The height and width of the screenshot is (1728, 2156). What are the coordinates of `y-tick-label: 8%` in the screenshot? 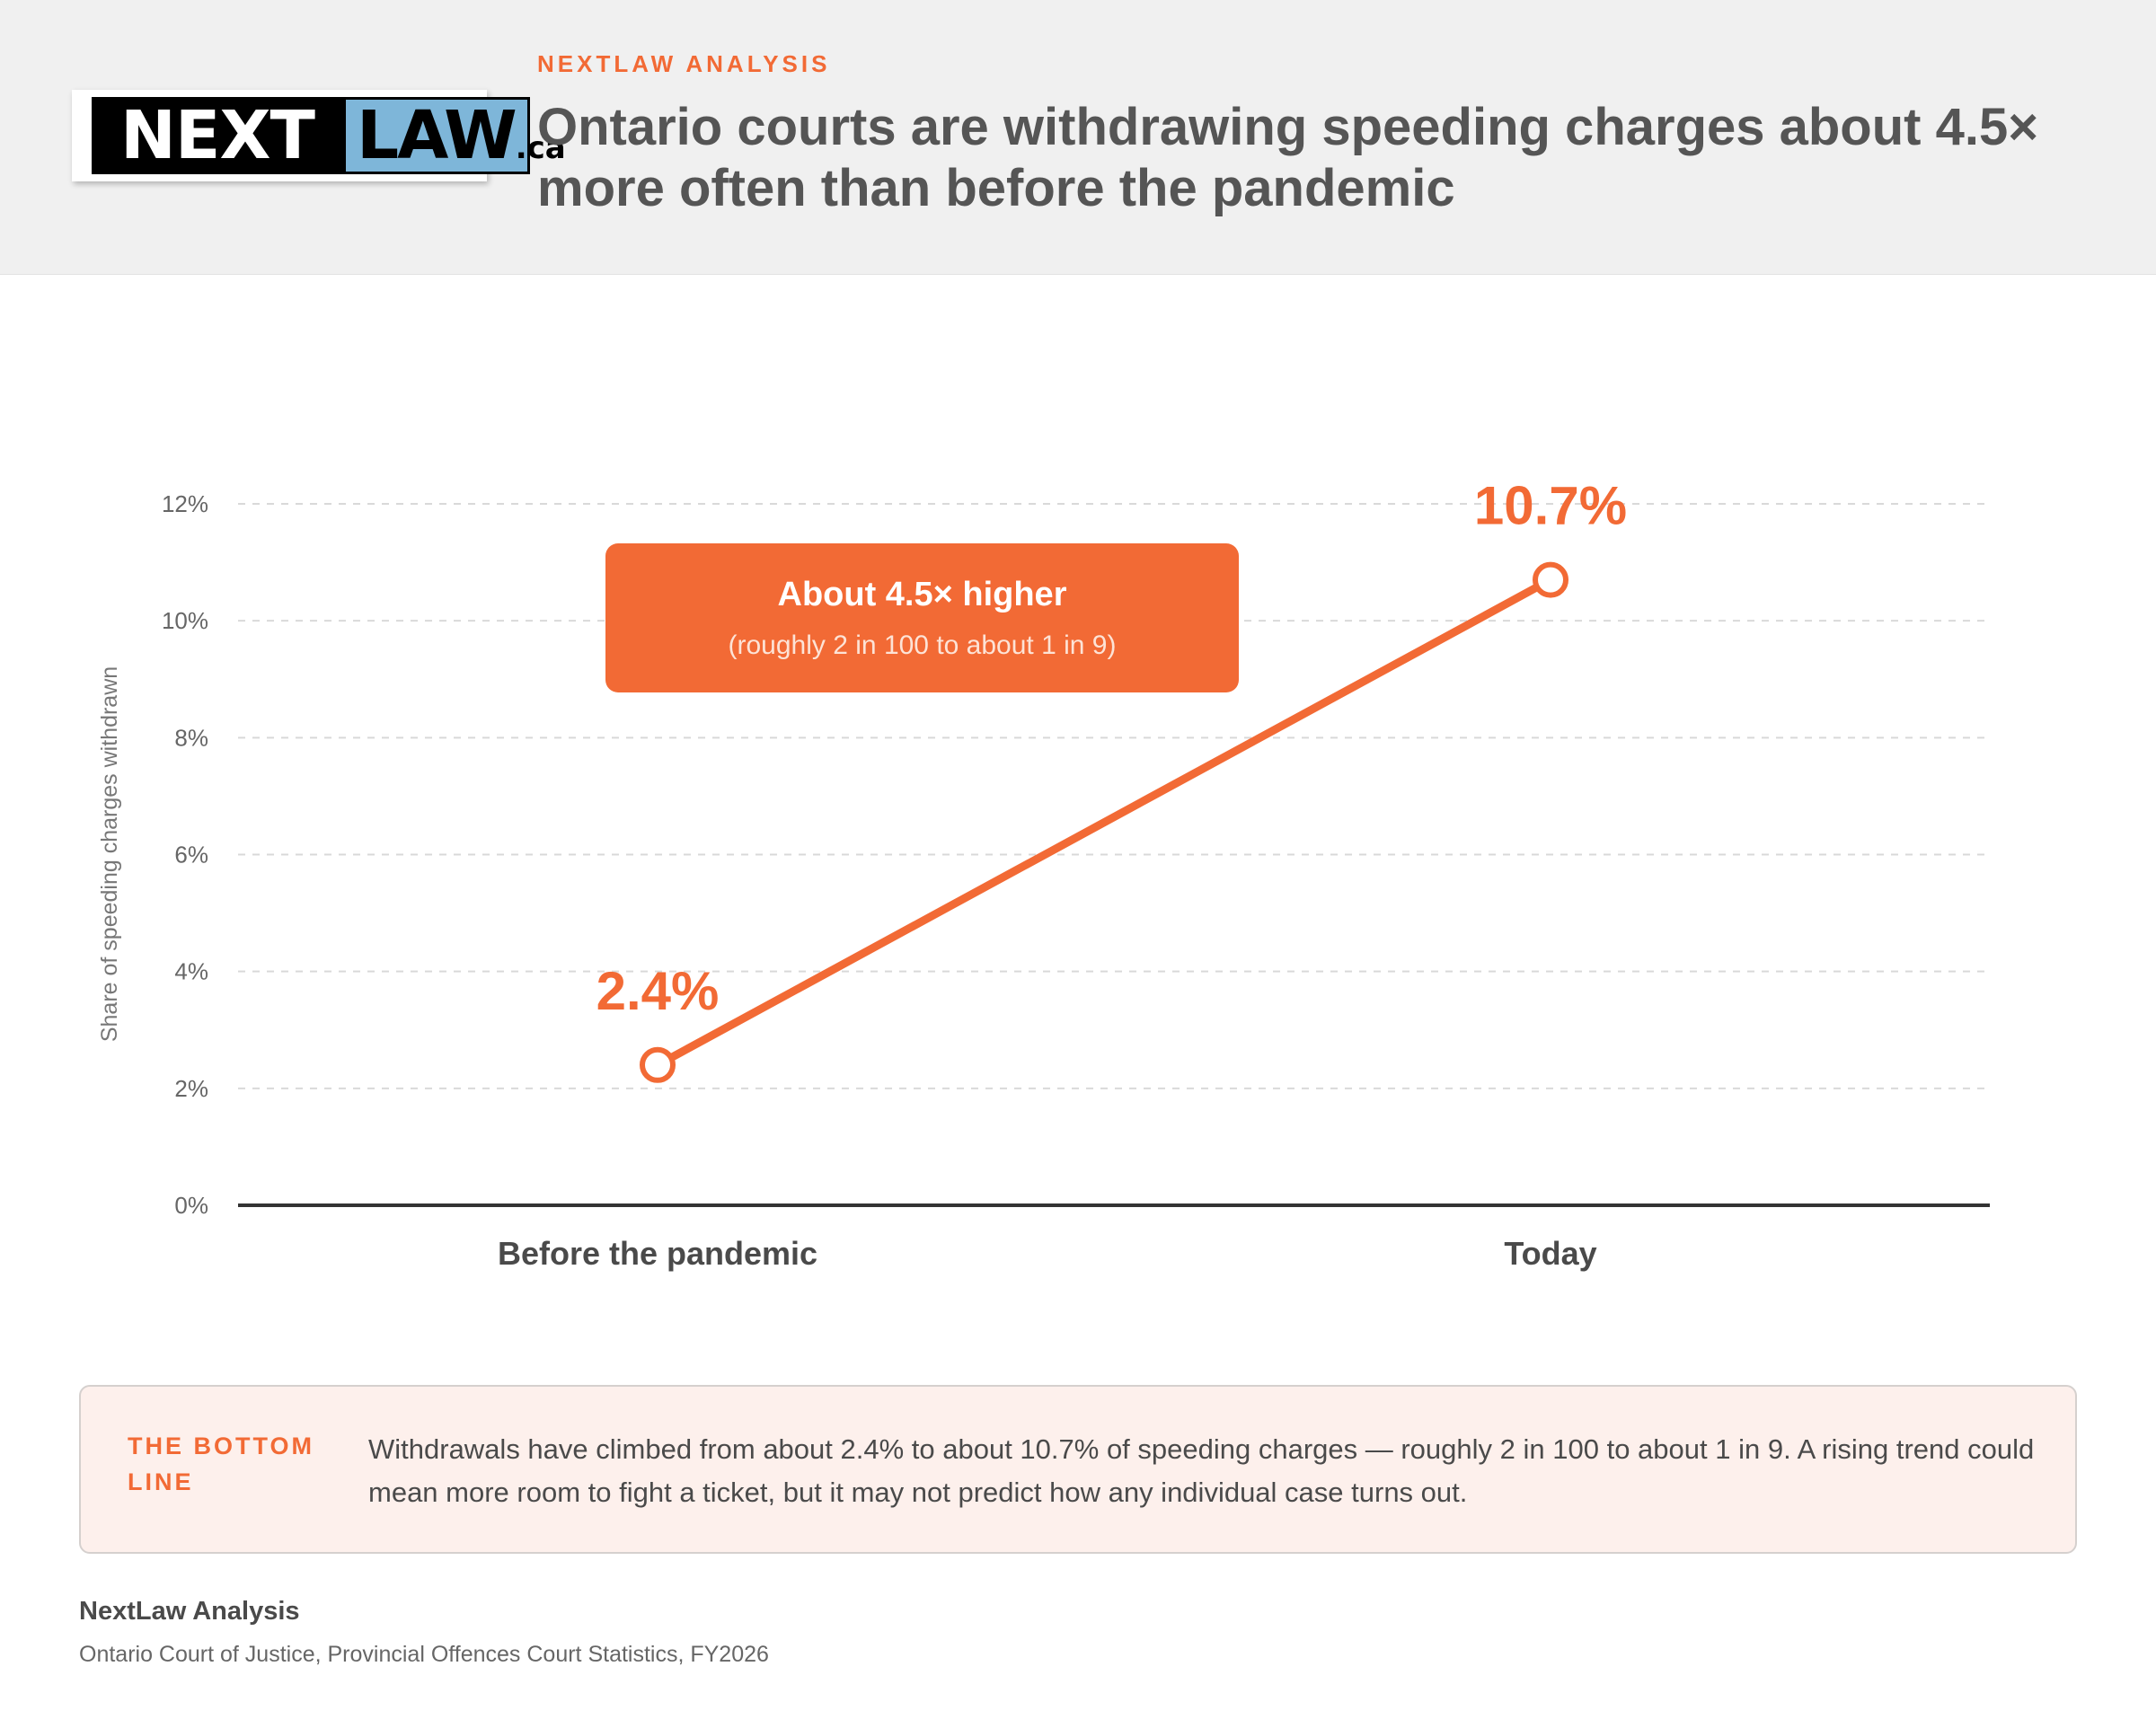 It's located at (191, 737).